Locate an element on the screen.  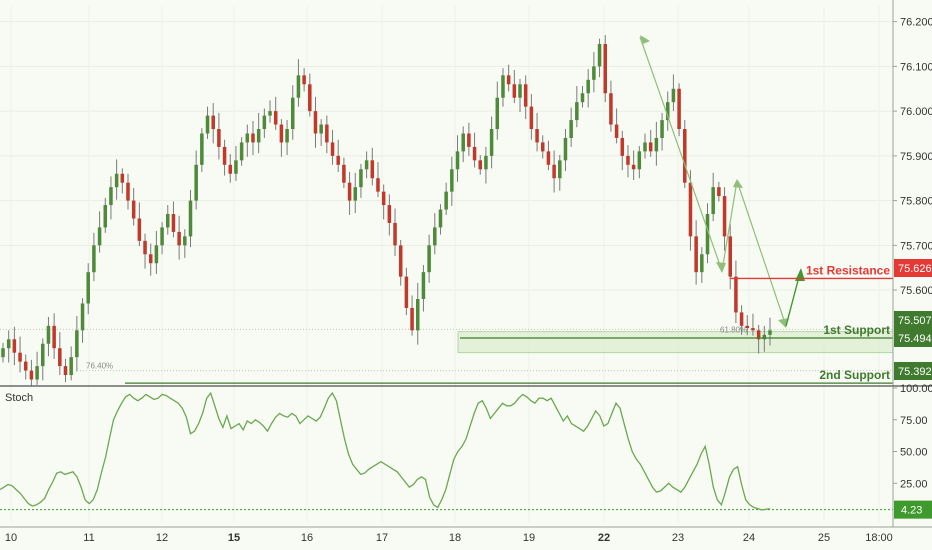
arrow-head is located at coordinates (645, 39).